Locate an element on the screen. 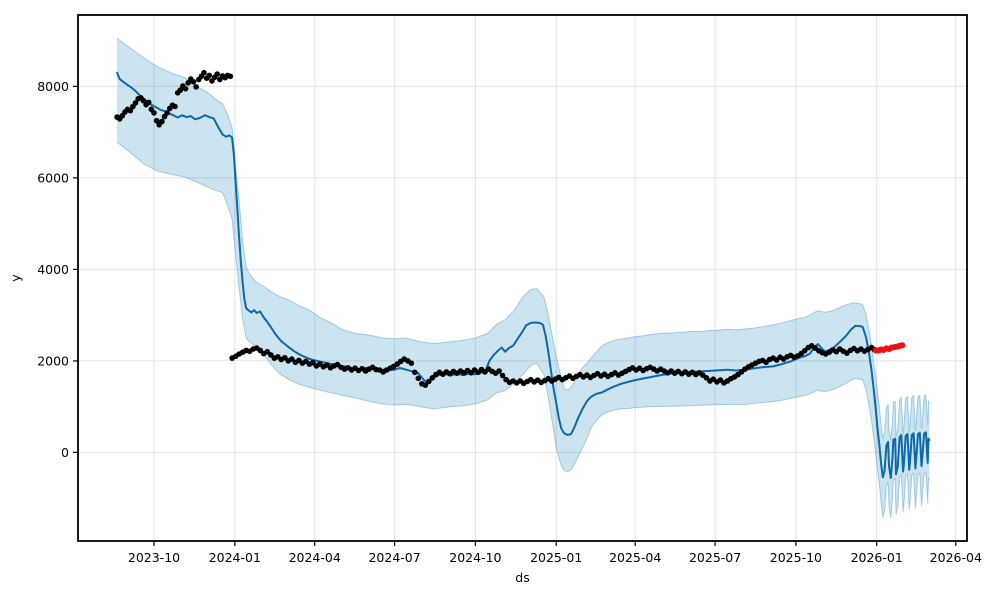  x-tick-label: 2024-04 is located at coordinates (315, 557).